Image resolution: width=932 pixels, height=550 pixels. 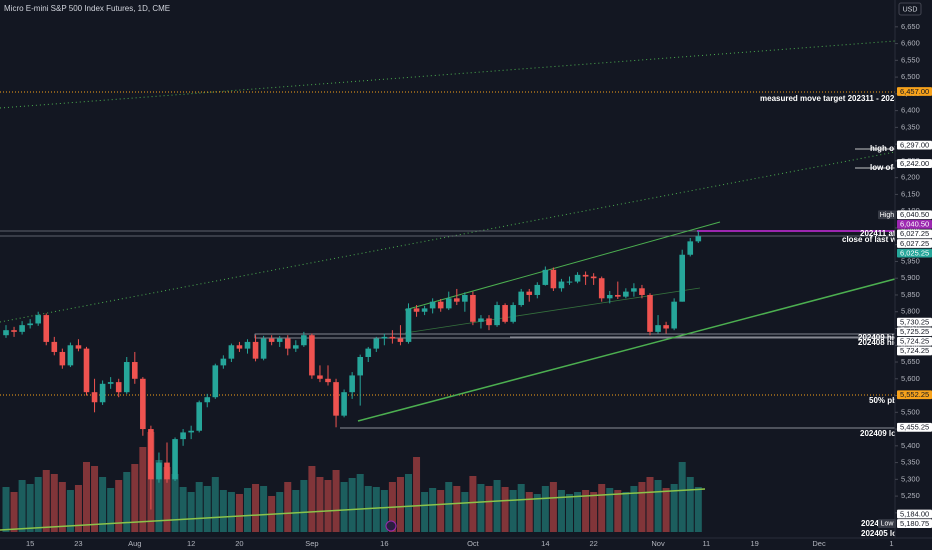 What do you see at coordinates (910, 478) in the screenshot?
I see `y-tick-label: 5,300` at bounding box center [910, 478].